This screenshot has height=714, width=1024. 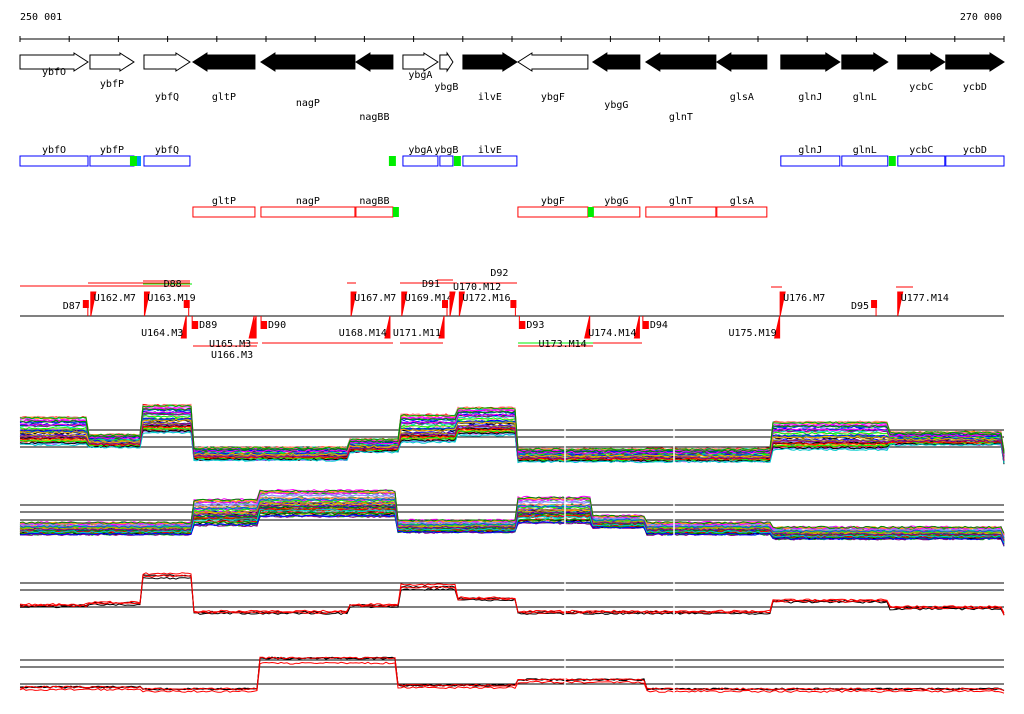 I want to click on operon-box-ybfP, so click(x=112, y=161).